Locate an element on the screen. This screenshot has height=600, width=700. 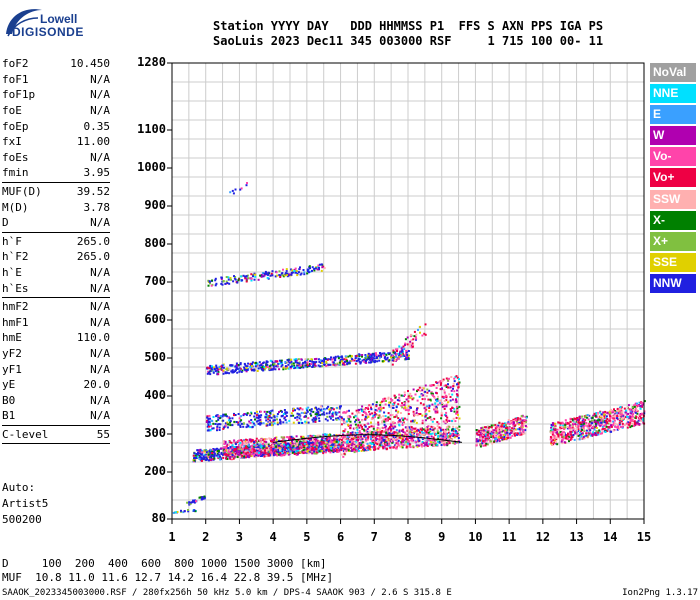
auto-code: 500200 is located at coordinates (22, 519).